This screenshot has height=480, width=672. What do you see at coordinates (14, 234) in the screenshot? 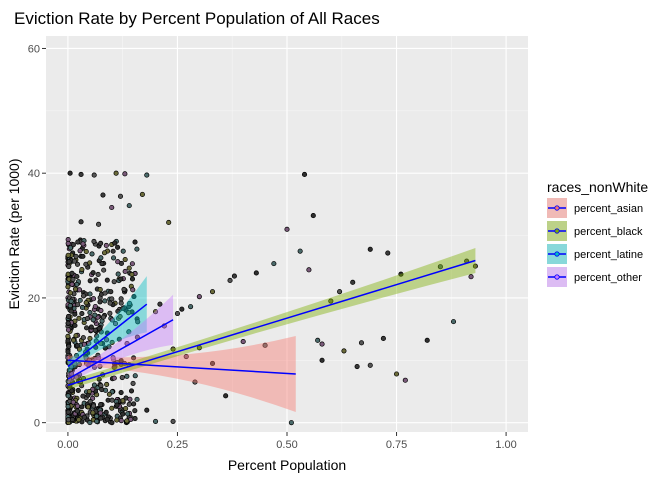
I see `y-axis-title: Eviction Rate (per 1000)` at bounding box center [14, 234].